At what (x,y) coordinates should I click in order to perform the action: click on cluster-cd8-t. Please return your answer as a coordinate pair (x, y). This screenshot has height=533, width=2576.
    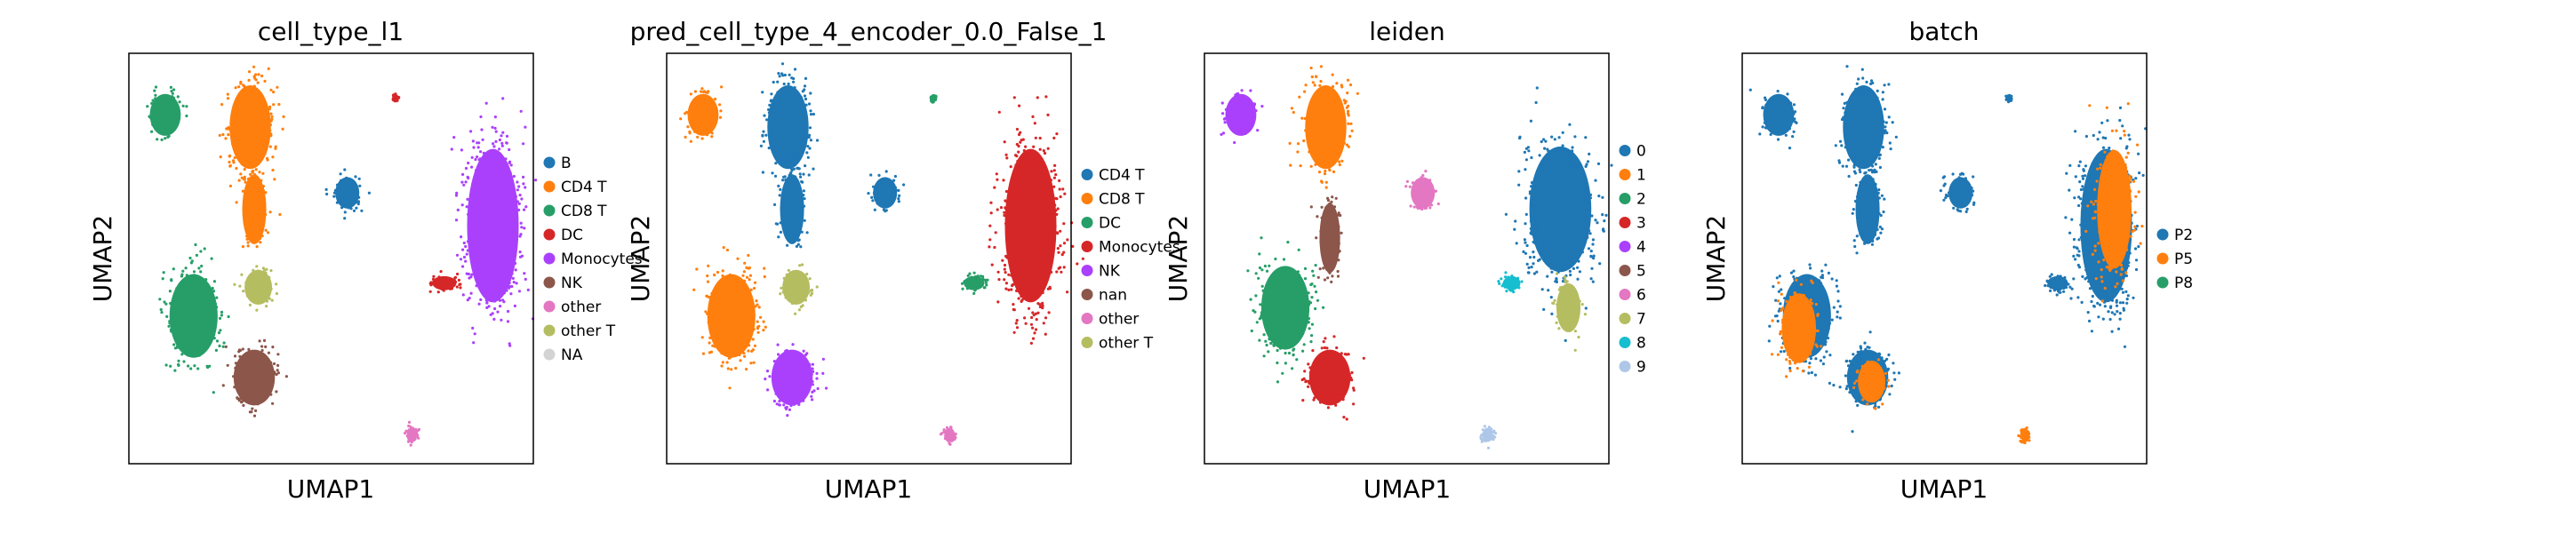
    Looking at the image, I should click on (701, 114).